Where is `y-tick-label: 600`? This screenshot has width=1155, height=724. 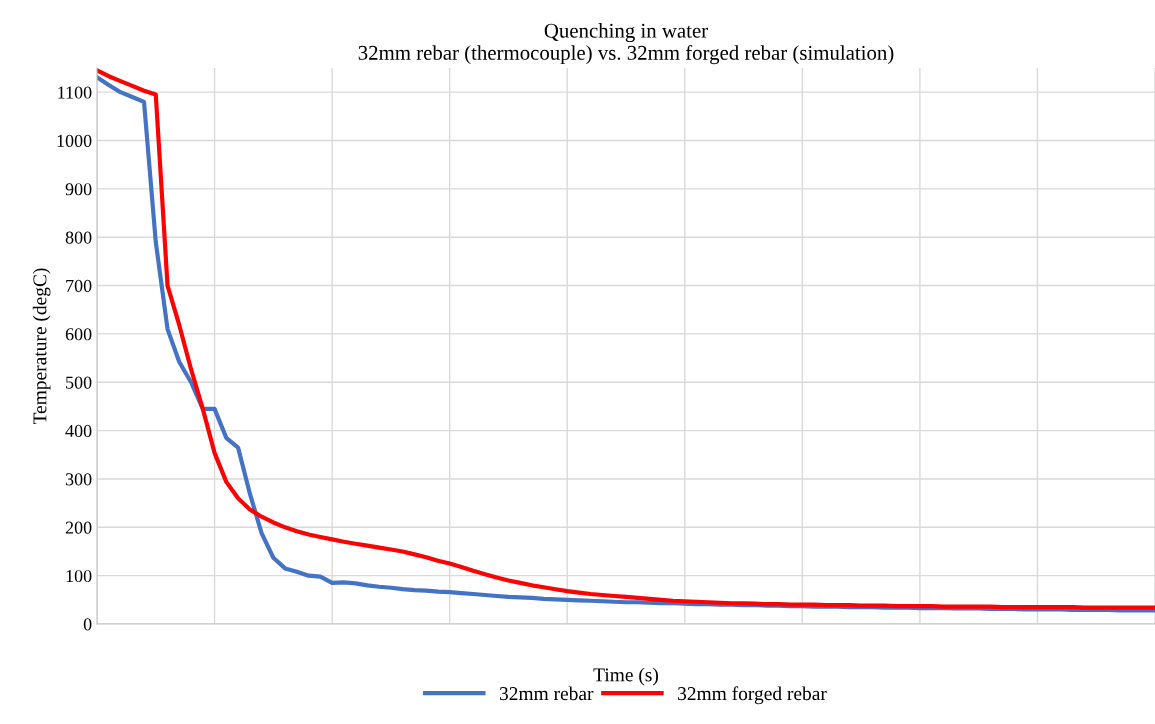 y-tick-label: 600 is located at coordinates (78, 334).